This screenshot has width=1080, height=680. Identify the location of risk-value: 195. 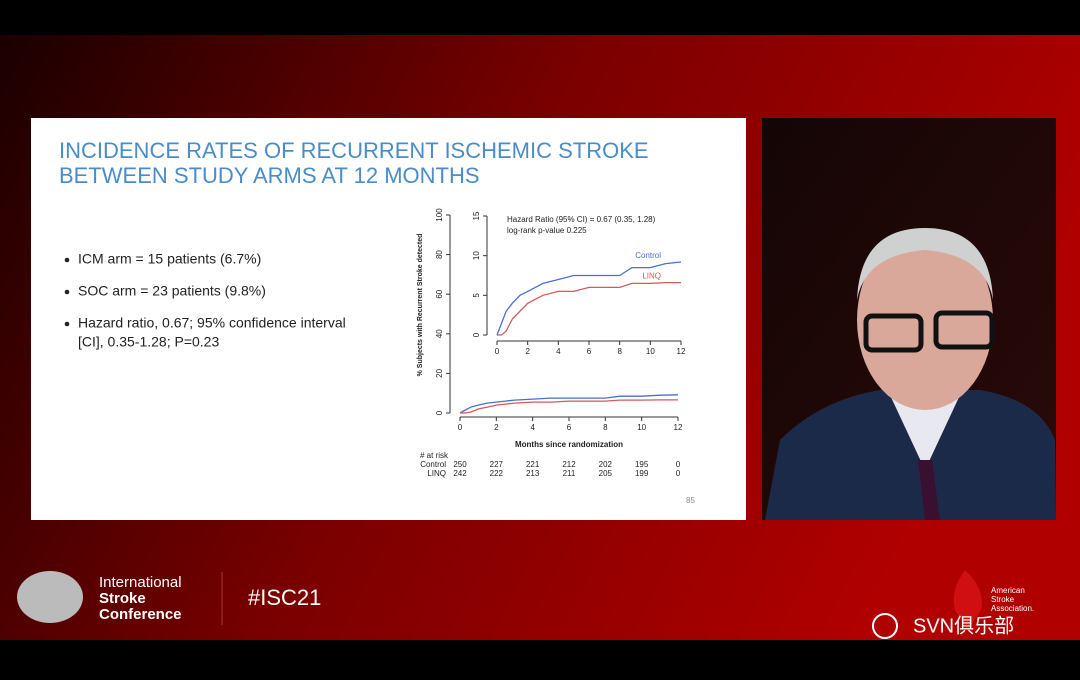
(642, 464).